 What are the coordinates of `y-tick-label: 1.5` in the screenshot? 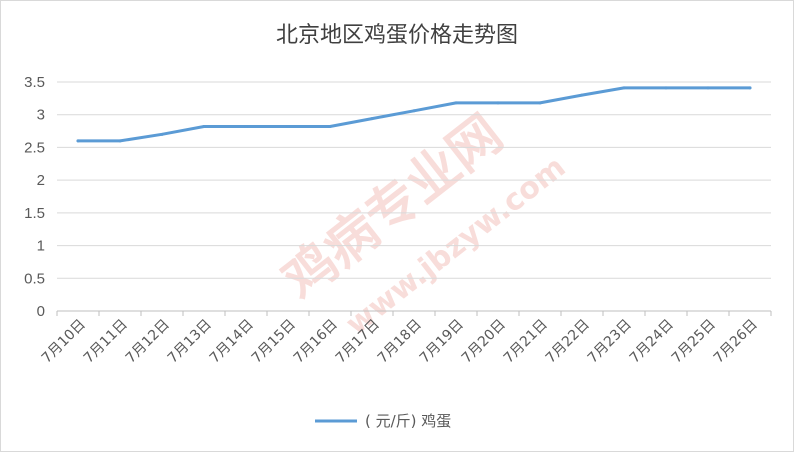 It's located at (34, 213).